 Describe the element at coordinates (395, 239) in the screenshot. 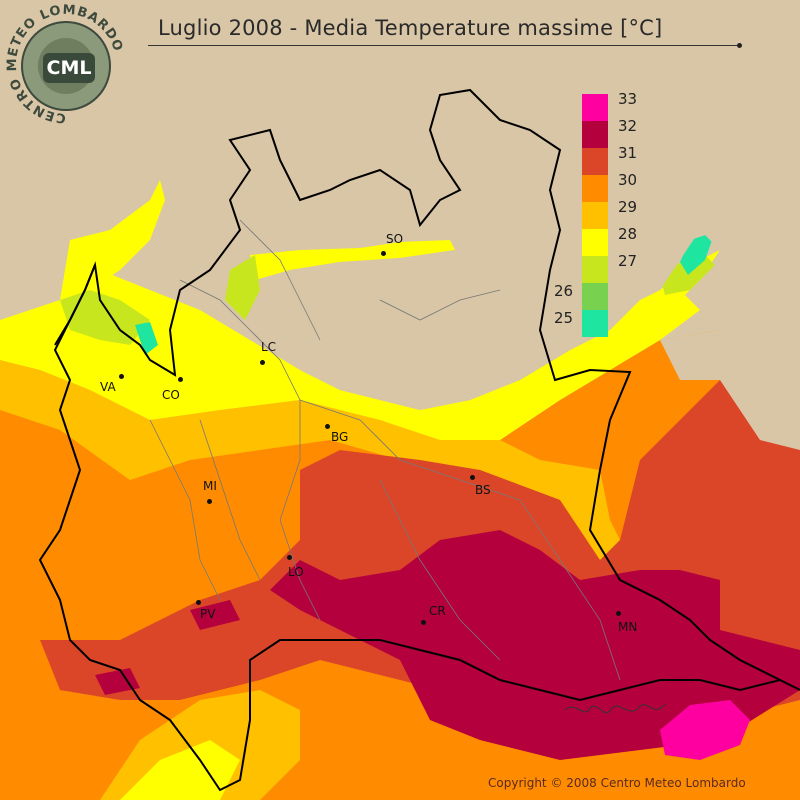

I see `city-label-so: SO` at that location.